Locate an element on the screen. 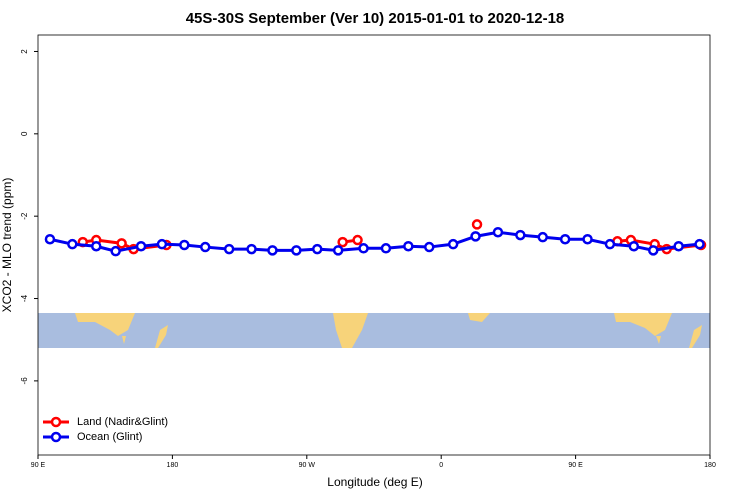  x-axis-label: Longitude (deg E) is located at coordinates (374, 482).